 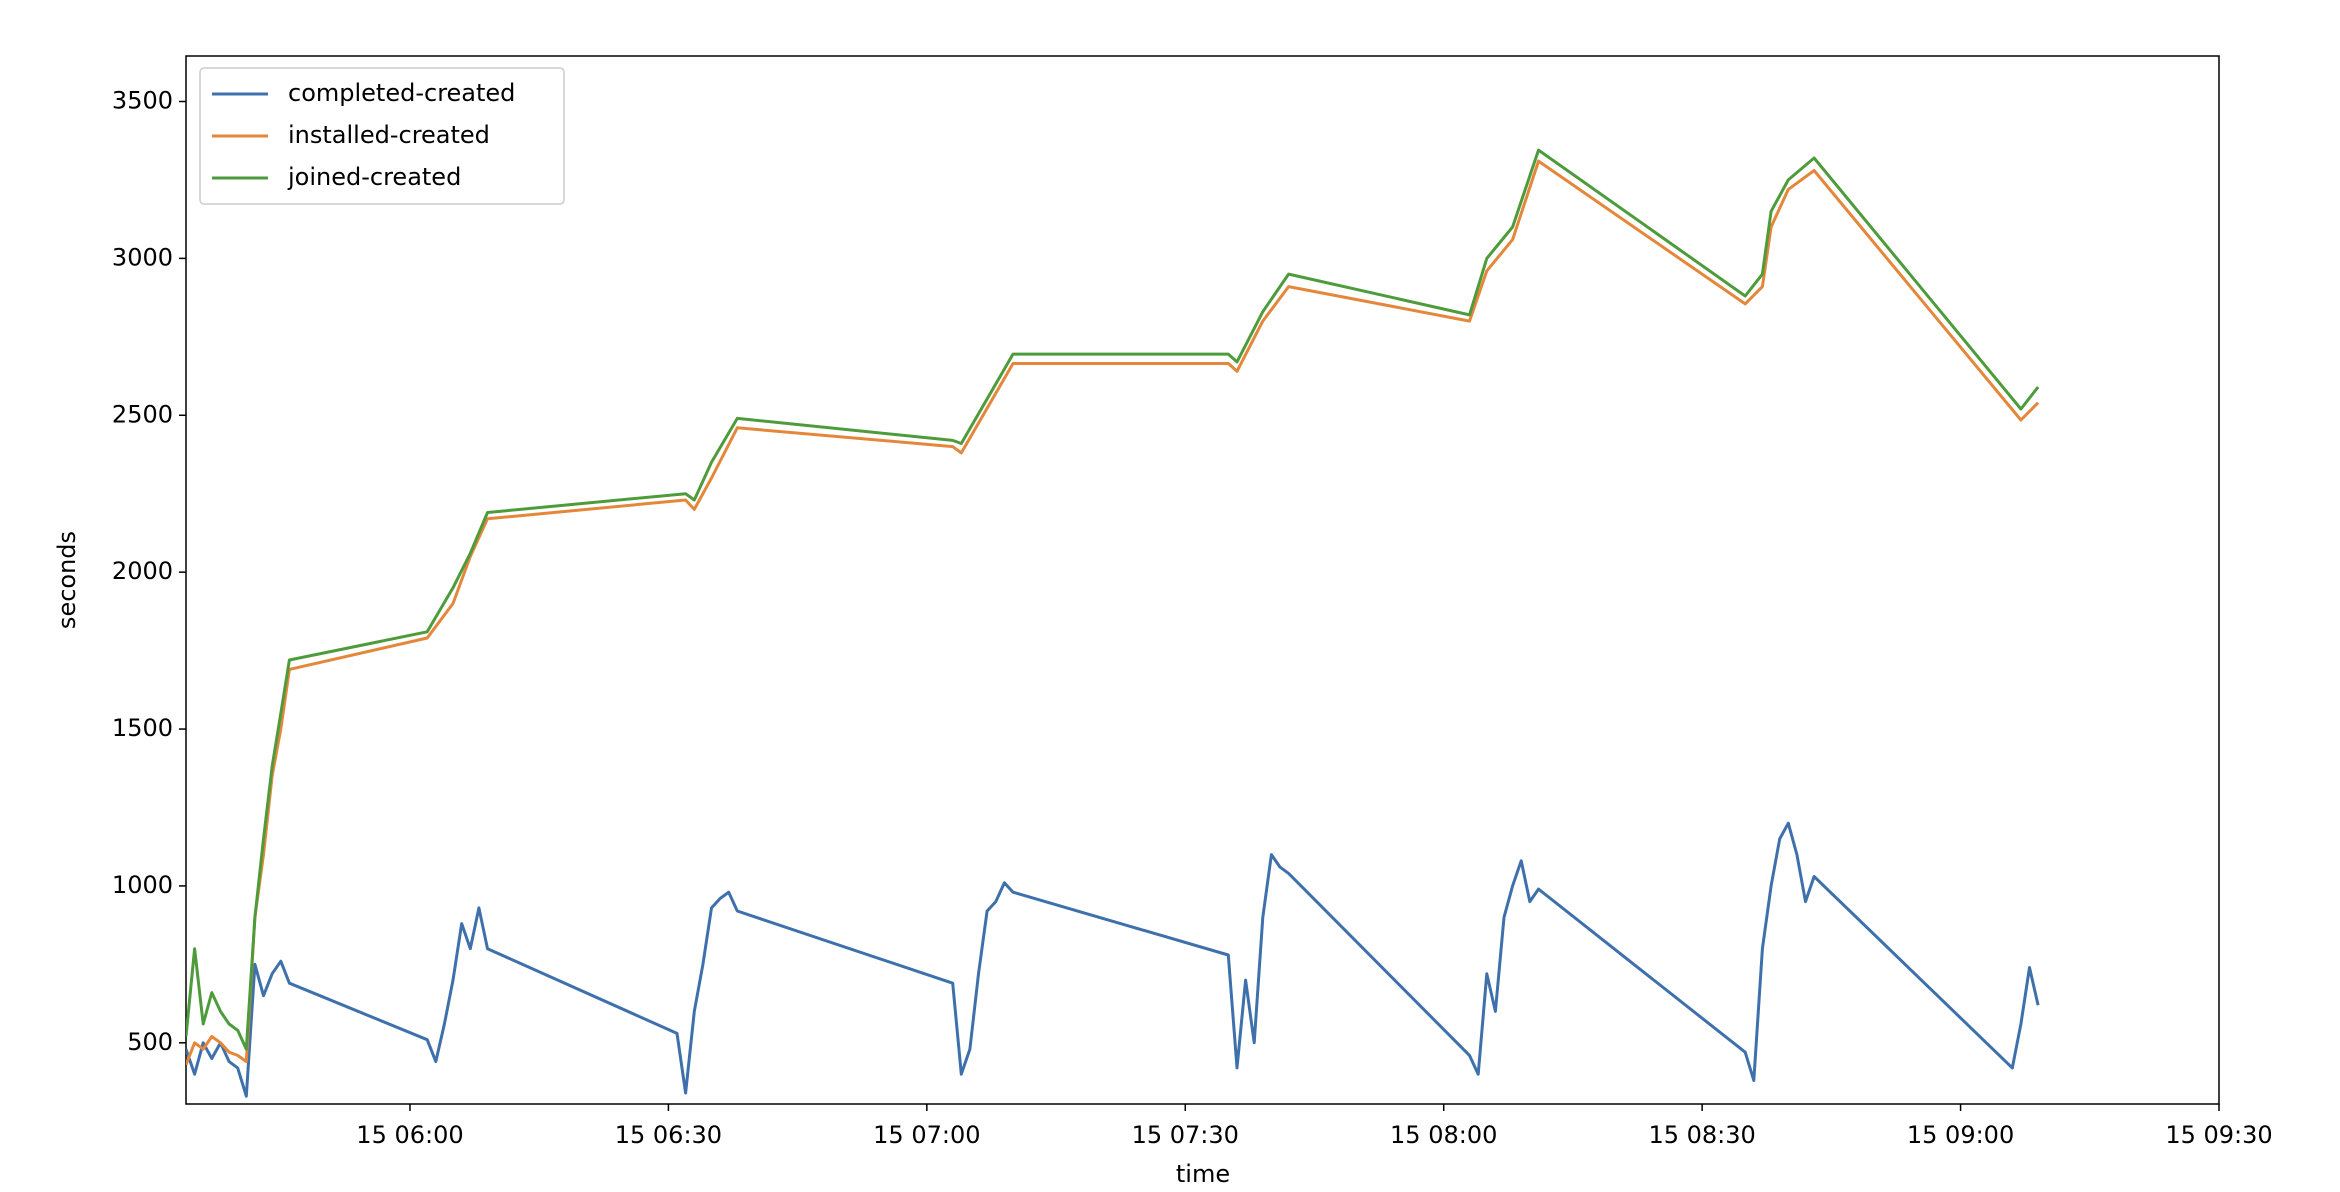 I want to click on y-tick-label: 500, so click(x=150, y=1042).